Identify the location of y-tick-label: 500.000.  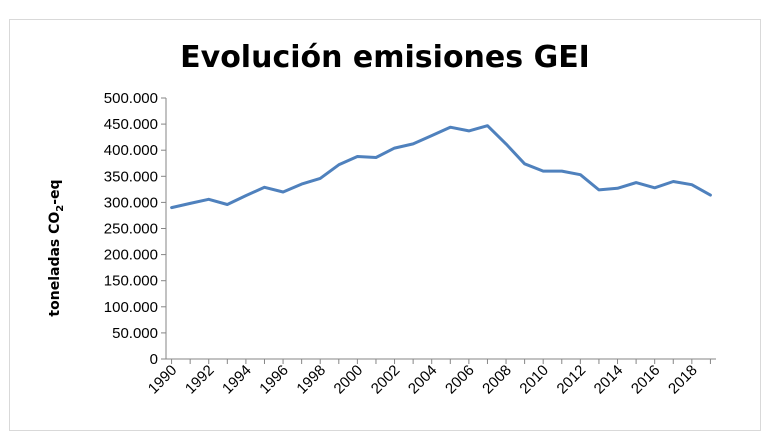
(131, 98).